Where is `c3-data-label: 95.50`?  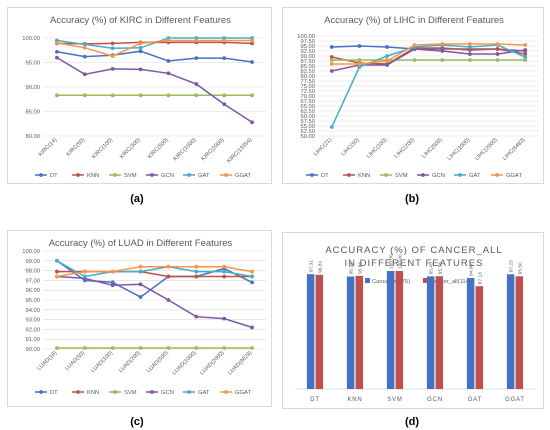 c3-data-label: 95.50 is located at coordinates (520, 268).